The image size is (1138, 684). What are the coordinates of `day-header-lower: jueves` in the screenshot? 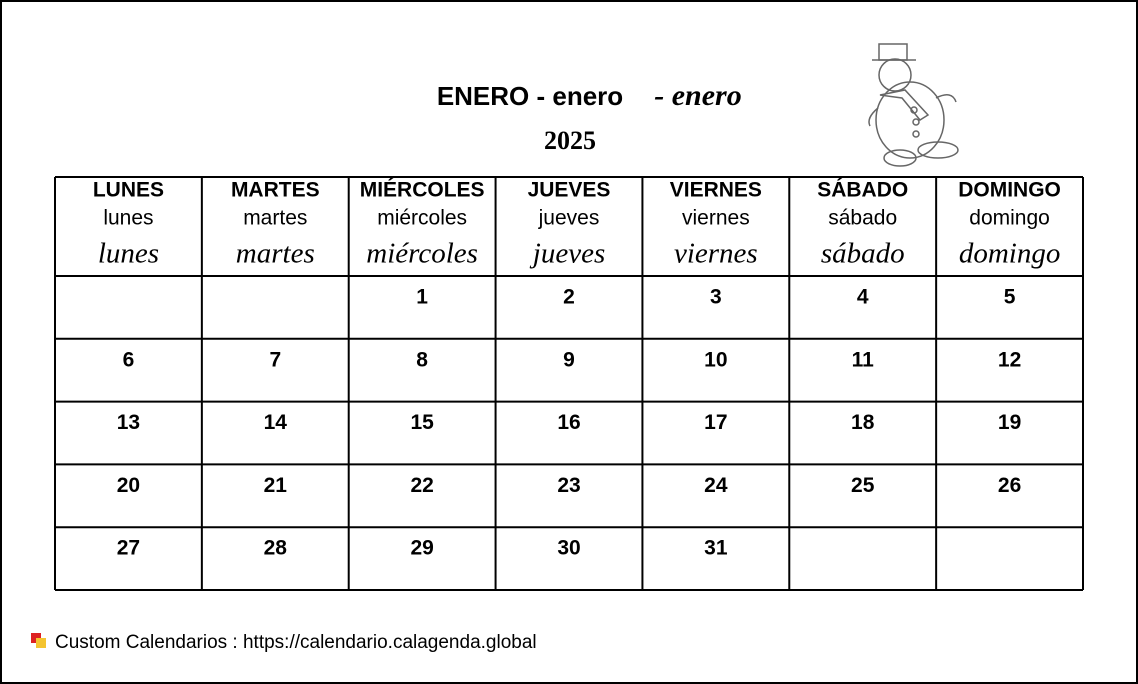 It's located at (569, 218).